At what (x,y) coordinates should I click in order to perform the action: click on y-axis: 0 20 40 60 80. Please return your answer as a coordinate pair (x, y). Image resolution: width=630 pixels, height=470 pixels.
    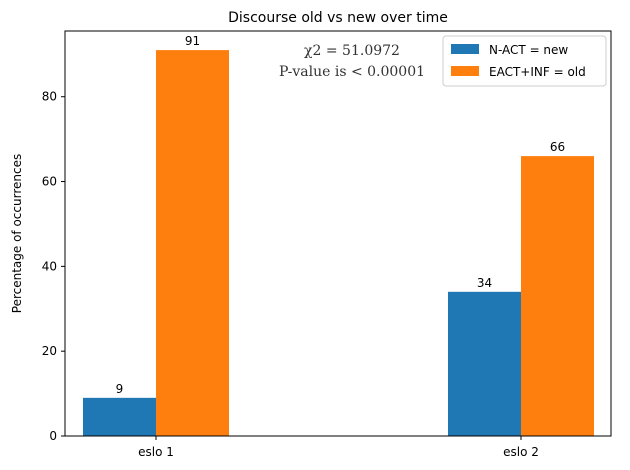
    Looking at the image, I should click on (53, 266).